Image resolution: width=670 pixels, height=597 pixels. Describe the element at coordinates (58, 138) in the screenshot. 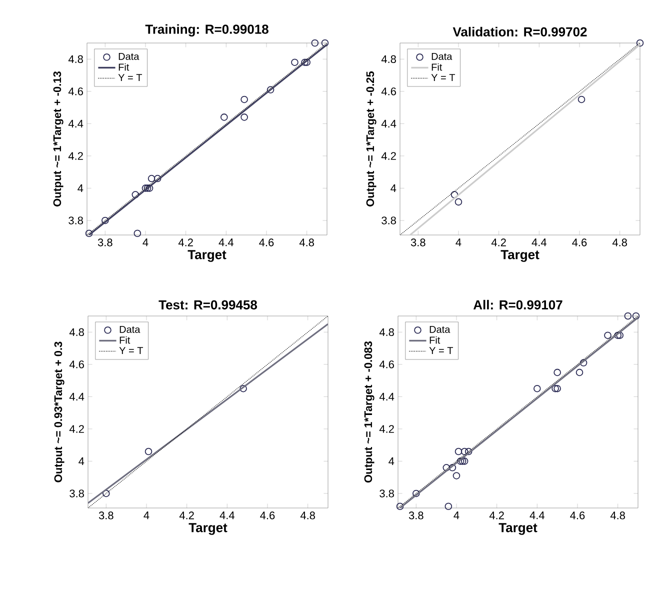

I see `y-axis-title: Output ~= 1*Target + -0.13` at that location.